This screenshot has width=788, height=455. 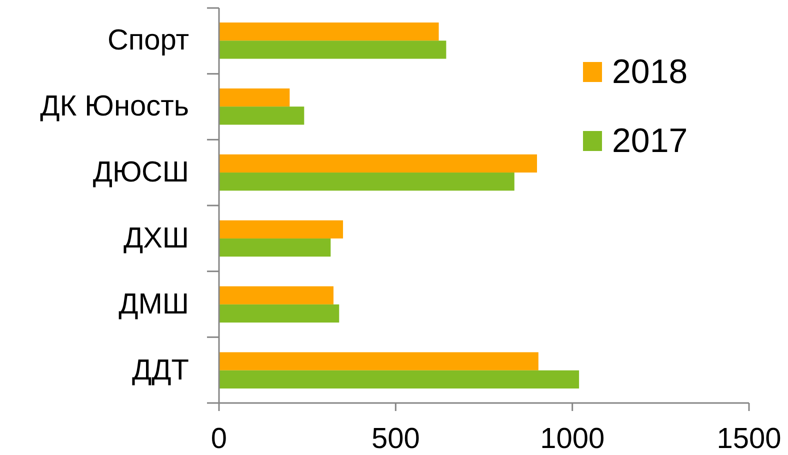 What do you see at coordinates (219, 439) in the screenshot?
I see `x-tick-label: 0` at bounding box center [219, 439].